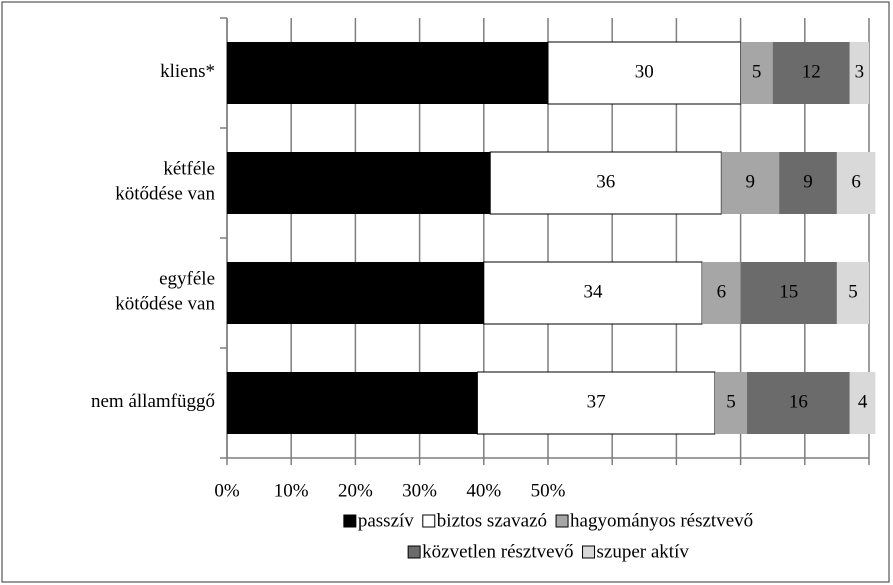 The height and width of the screenshot is (585, 893). I want to click on category-label: egyféle kötődése van, so click(165, 292).